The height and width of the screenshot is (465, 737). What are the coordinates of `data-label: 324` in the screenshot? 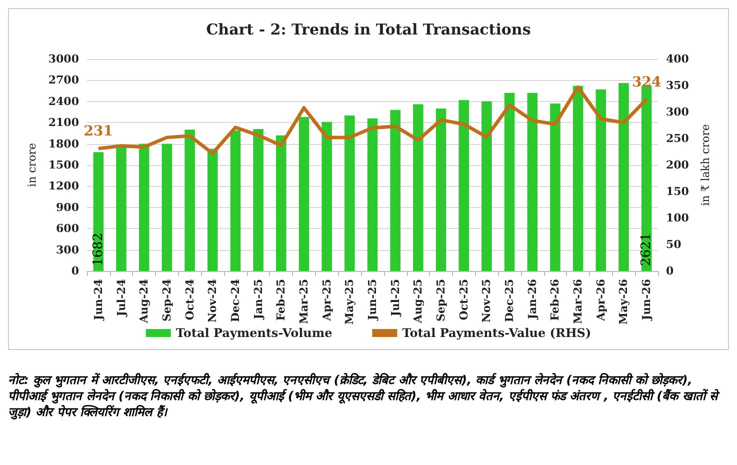 It's located at (647, 82).